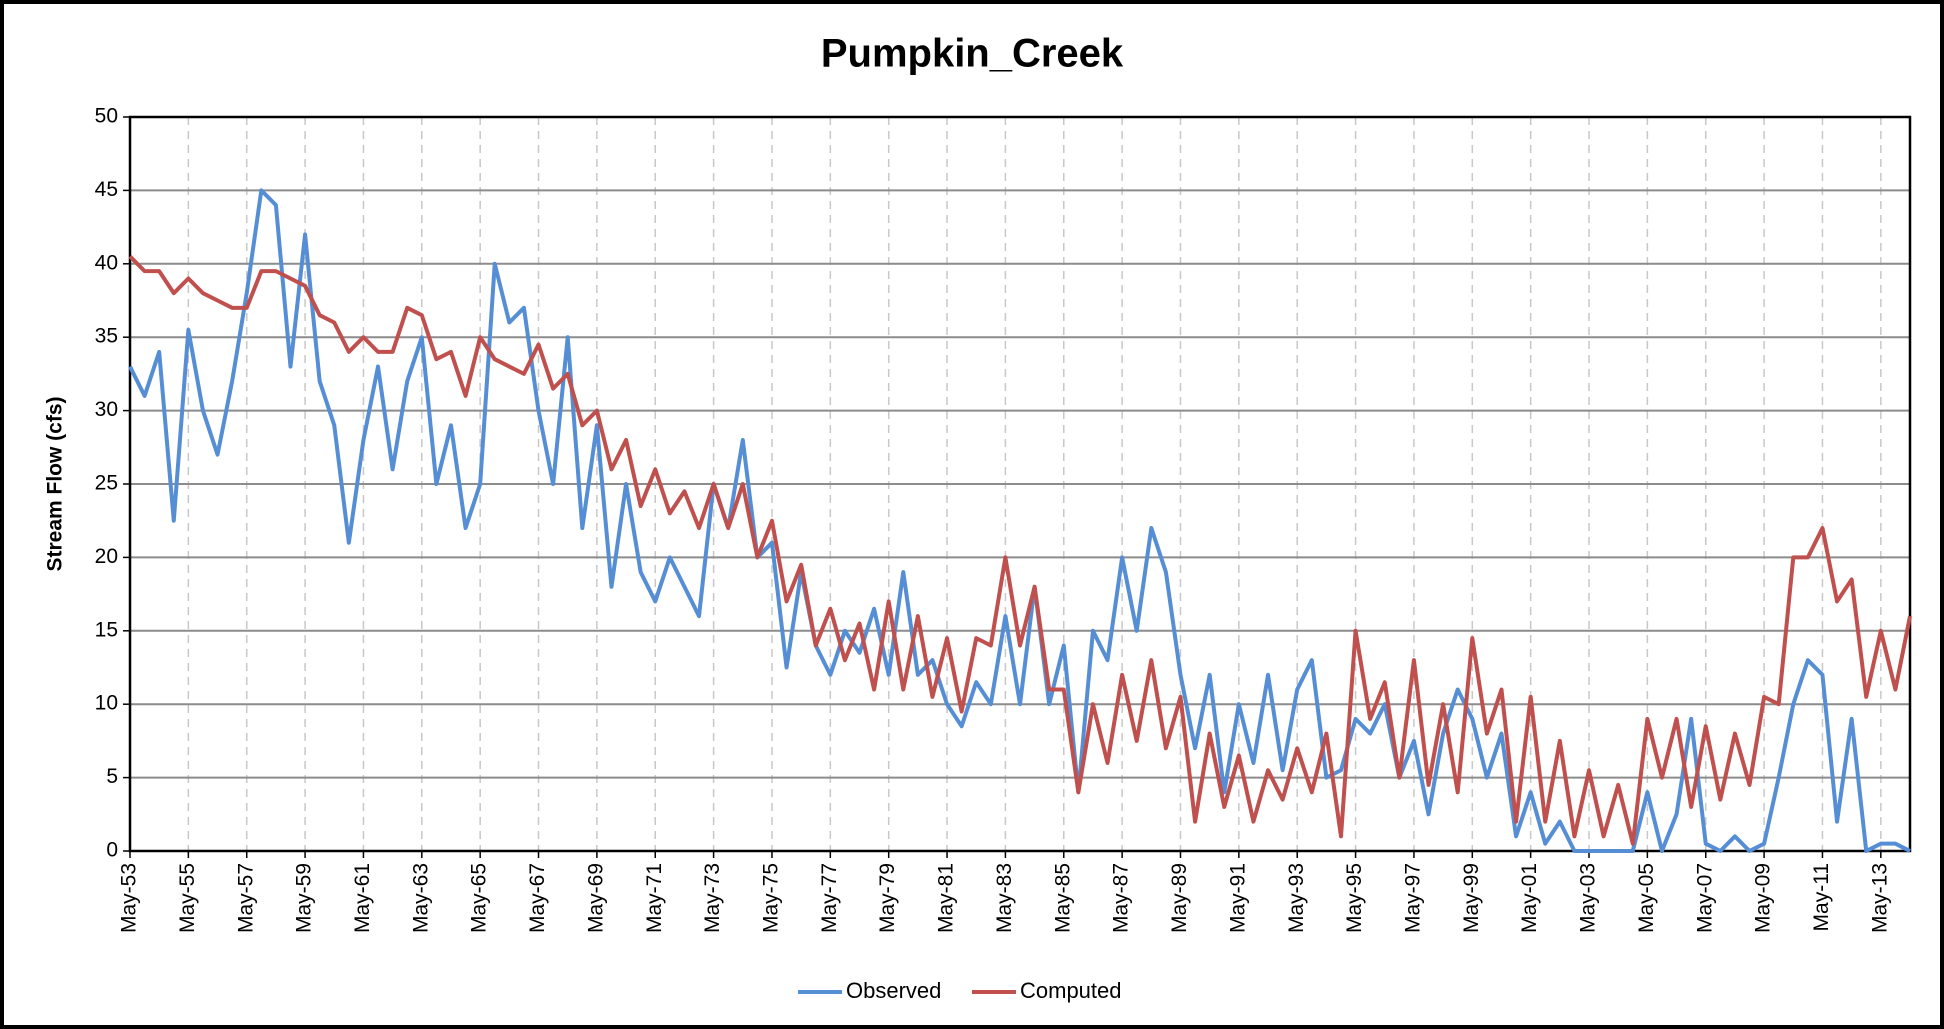  Describe the element at coordinates (55, 483) in the screenshot. I see `y-axis-label: Stream Flow (cfs)` at that location.